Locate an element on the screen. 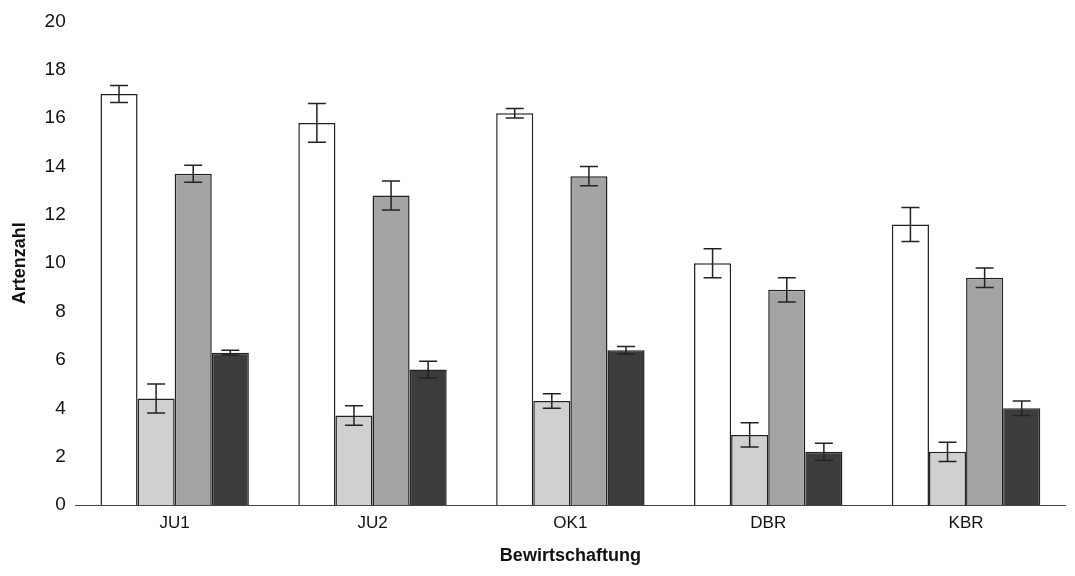  y-tick-label: 0 is located at coordinates (60, 504).